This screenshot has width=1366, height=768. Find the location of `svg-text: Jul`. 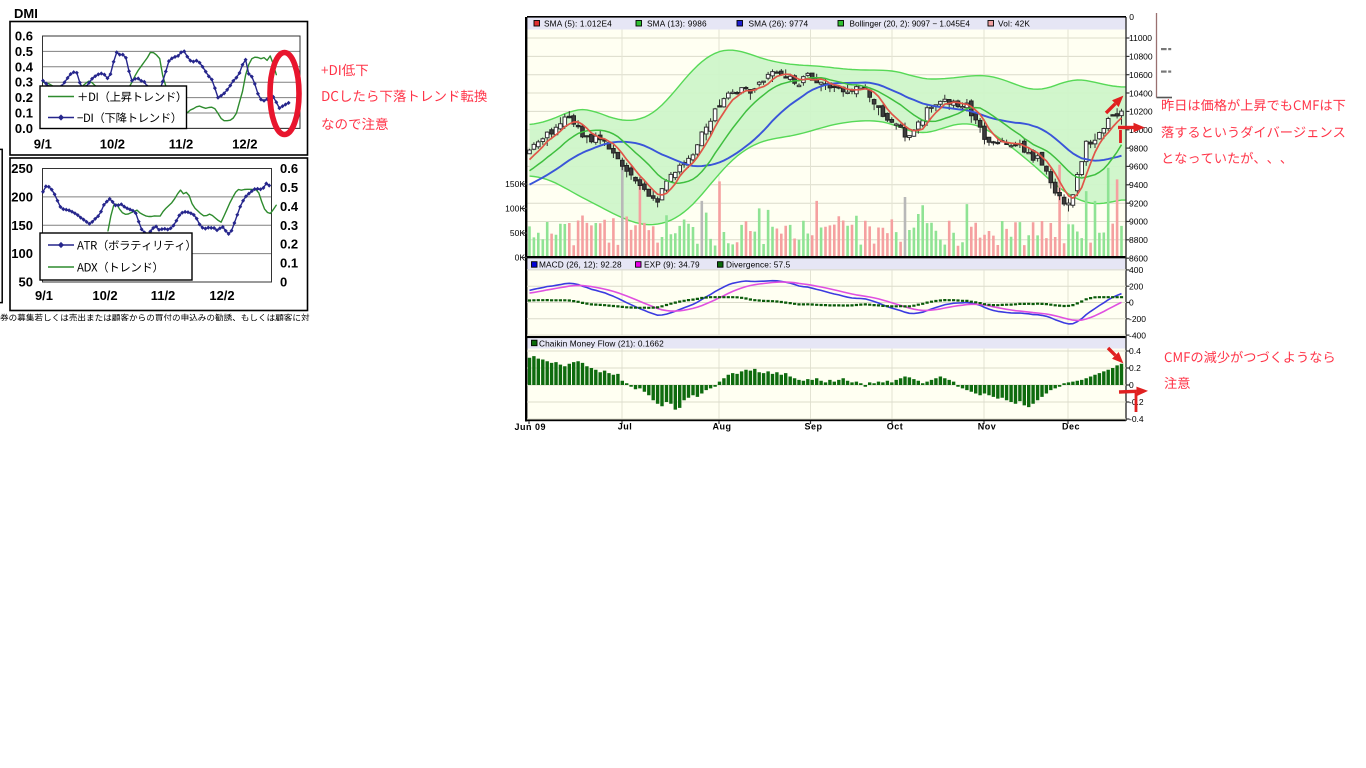

svg-text: Jul is located at coordinates (625, 427).